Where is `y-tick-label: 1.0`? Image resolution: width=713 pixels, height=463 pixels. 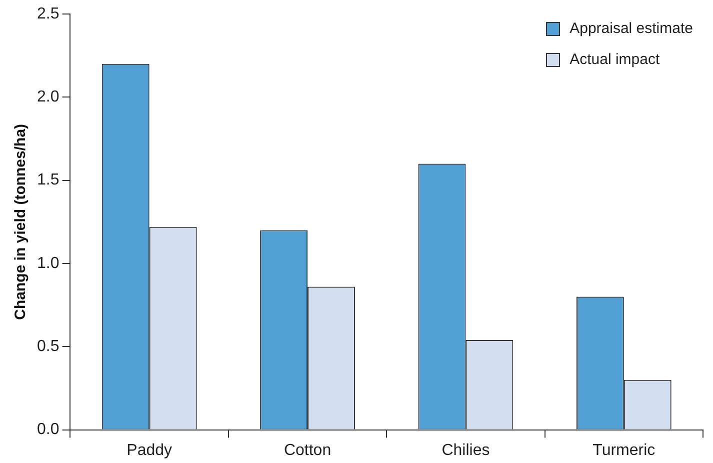 y-tick-label: 1.0 is located at coordinates (48, 263).